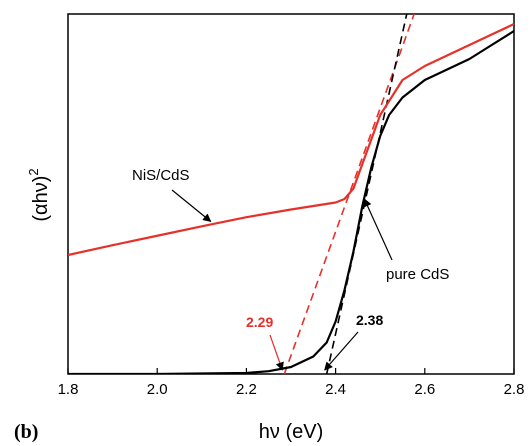 This screenshot has height=446, width=532. I want to click on intercept-black: 2.38, so click(353, 341).